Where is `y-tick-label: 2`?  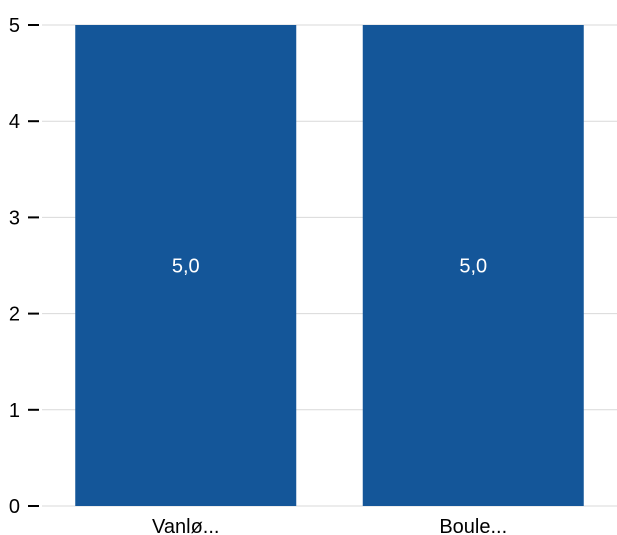 y-tick-label: 2 is located at coordinates (14, 315).